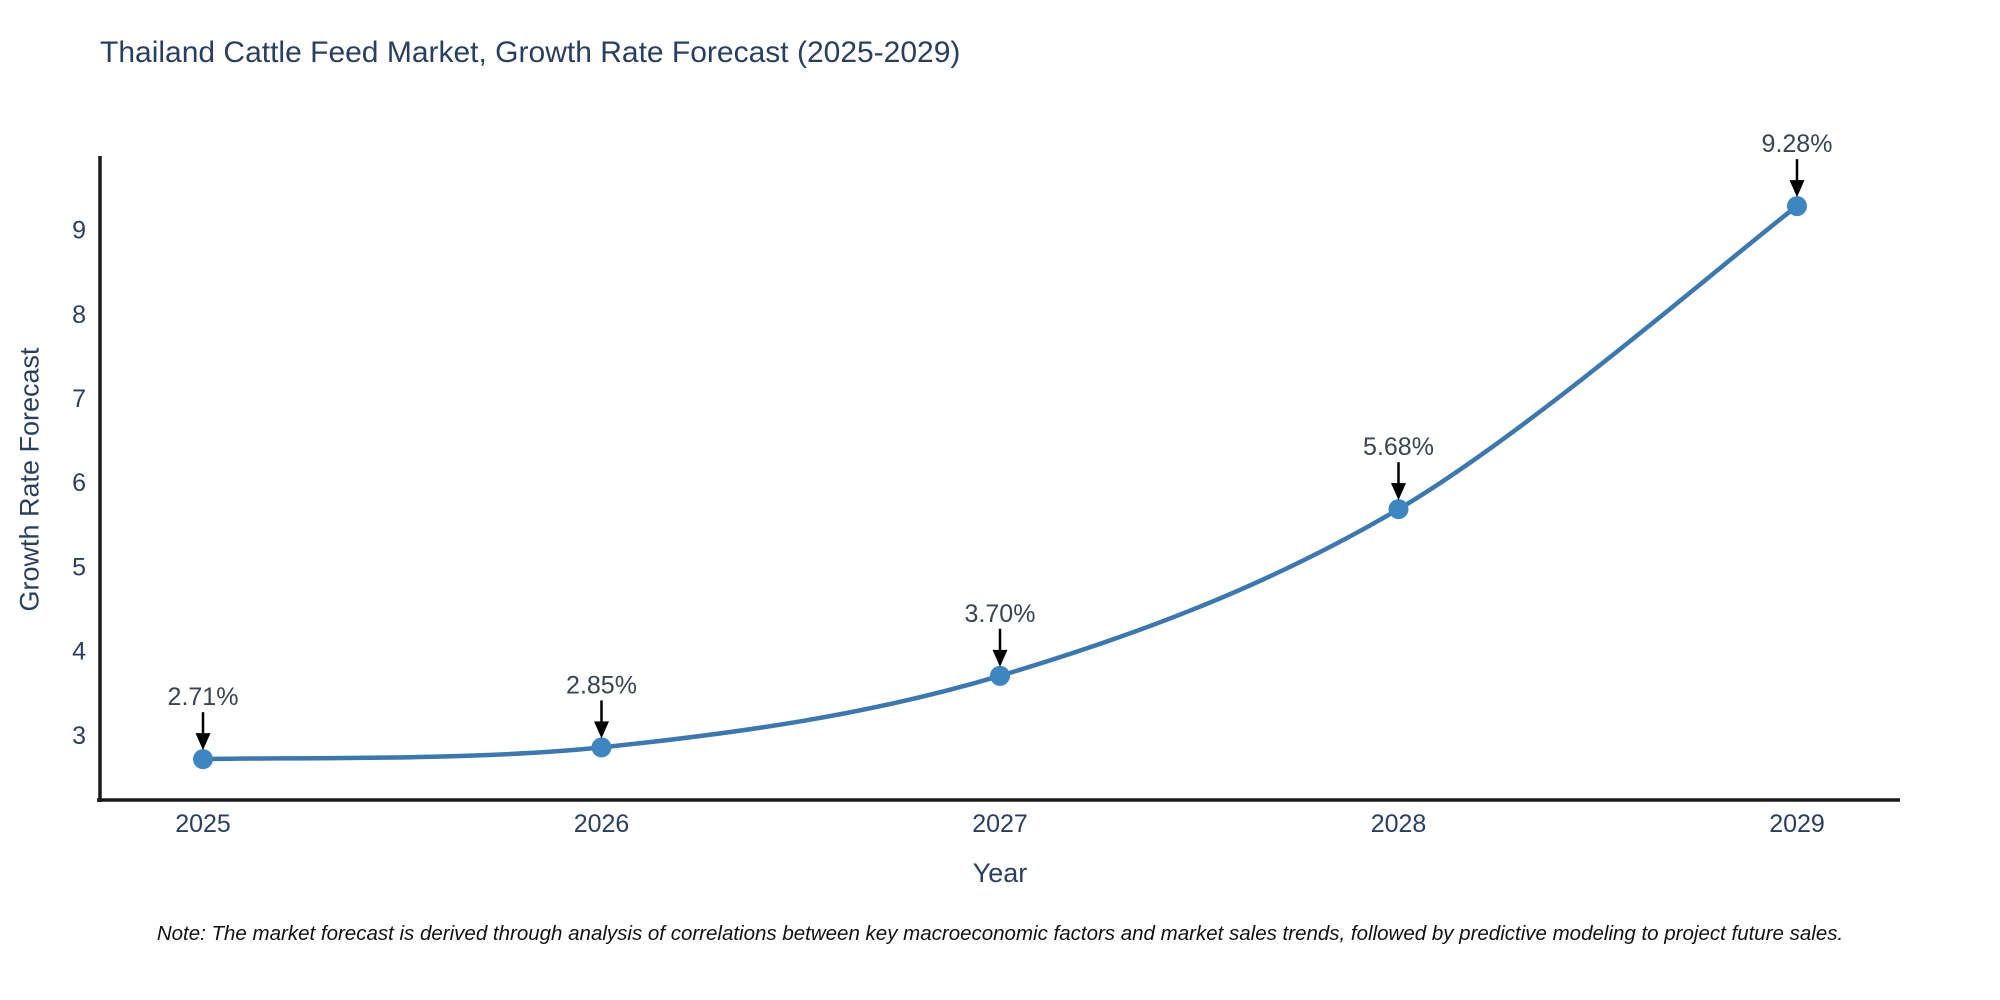  I want to click on y-tick-label: 6, so click(79, 483).